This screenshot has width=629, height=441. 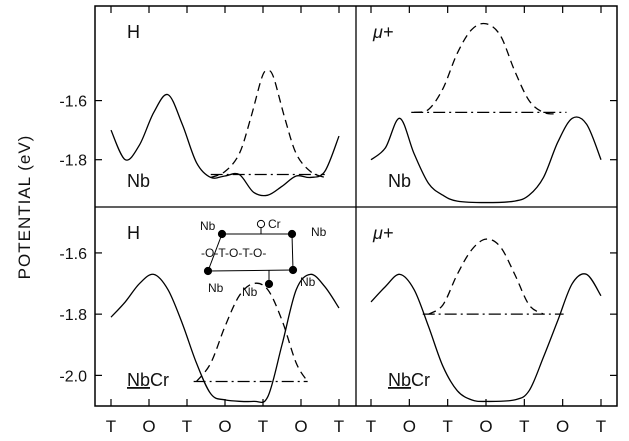 I want to click on top-right-dashed-curve, so click(x=485, y=68).